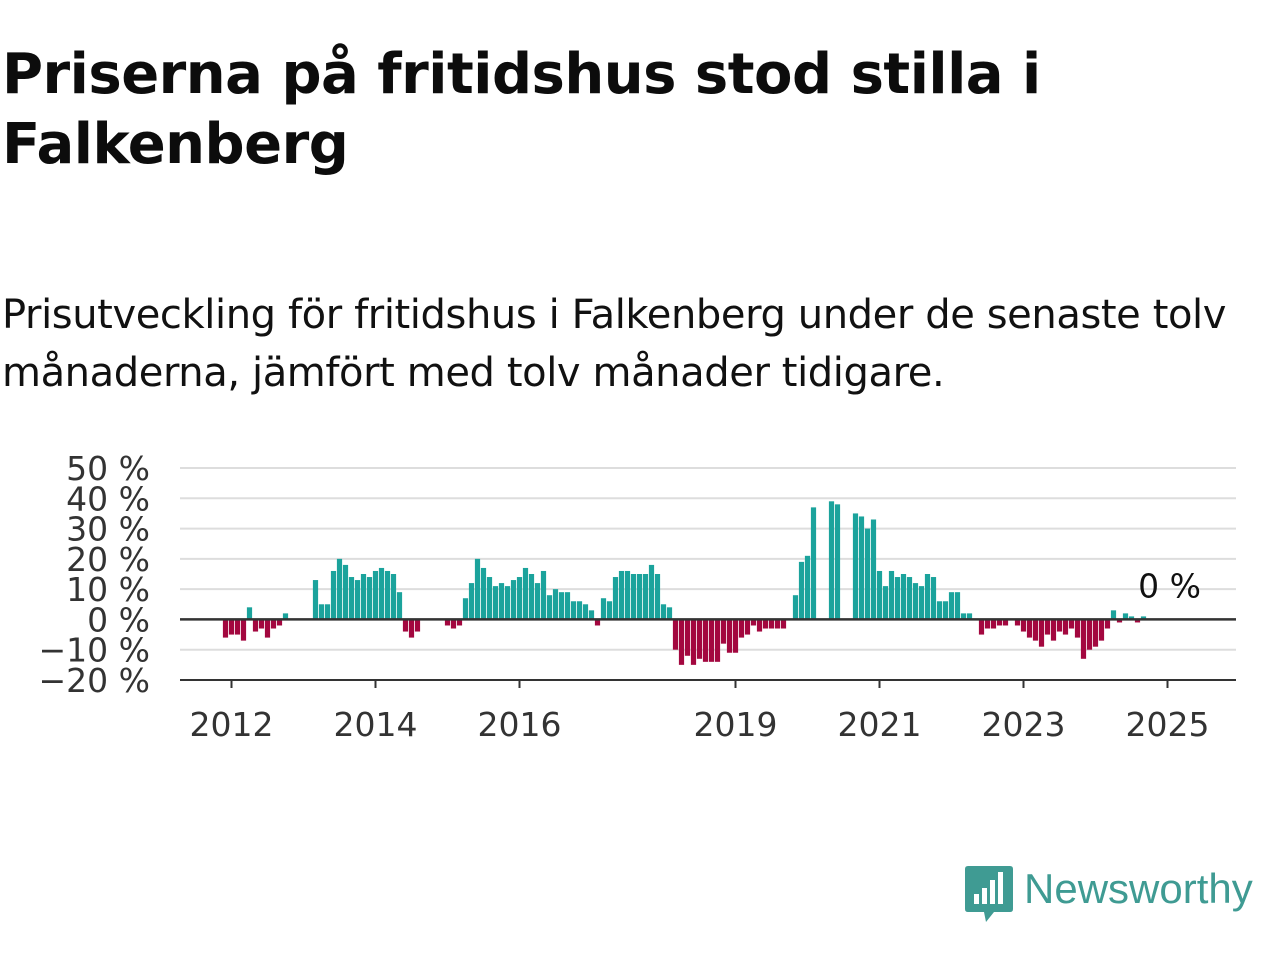 The image size is (1280, 960). I want to click on x-tick-label: 2023, so click(1024, 724).